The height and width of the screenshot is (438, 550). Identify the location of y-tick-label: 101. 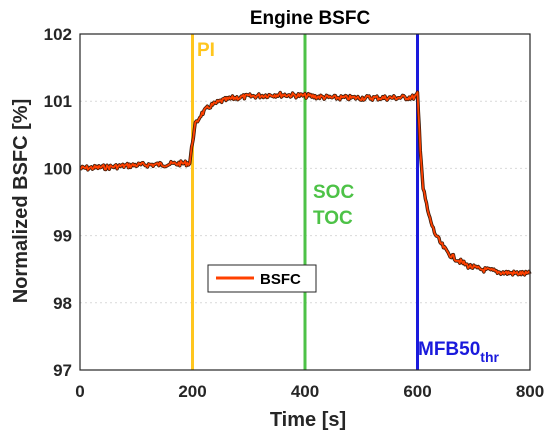
(58, 101).